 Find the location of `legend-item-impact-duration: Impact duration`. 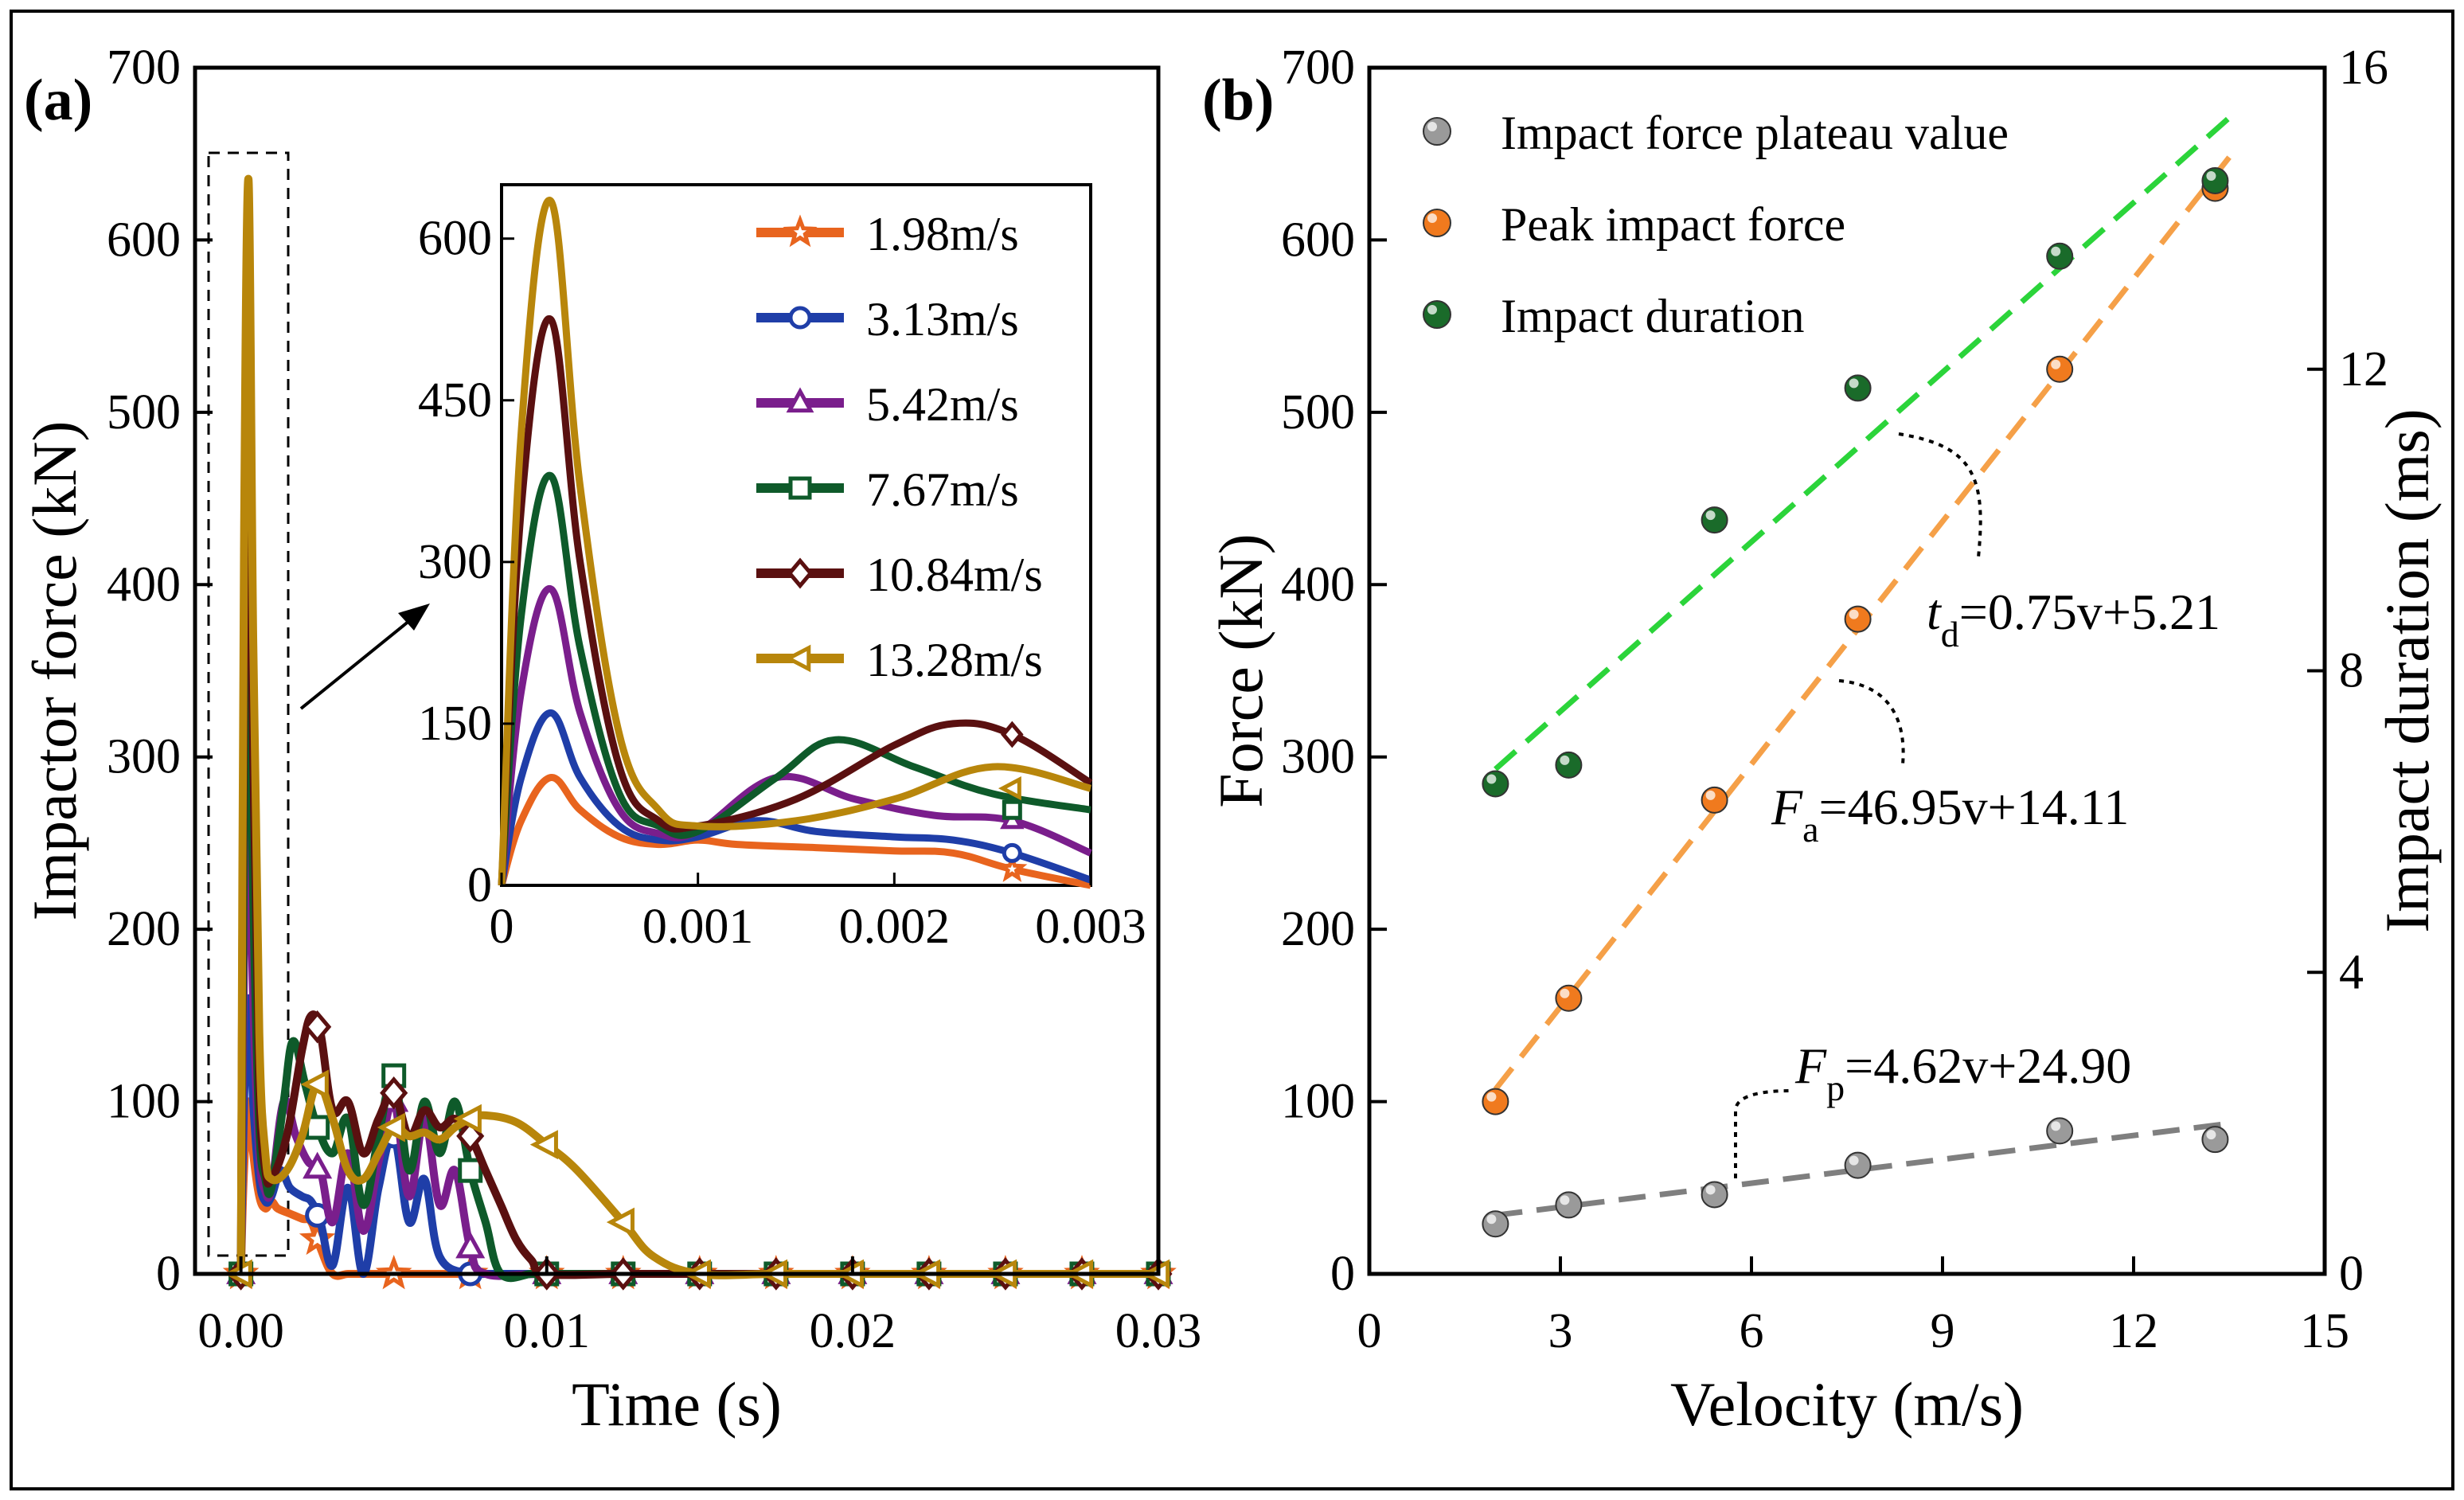

legend-item-impact-duration: Impact duration is located at coordinates (1614, 316).